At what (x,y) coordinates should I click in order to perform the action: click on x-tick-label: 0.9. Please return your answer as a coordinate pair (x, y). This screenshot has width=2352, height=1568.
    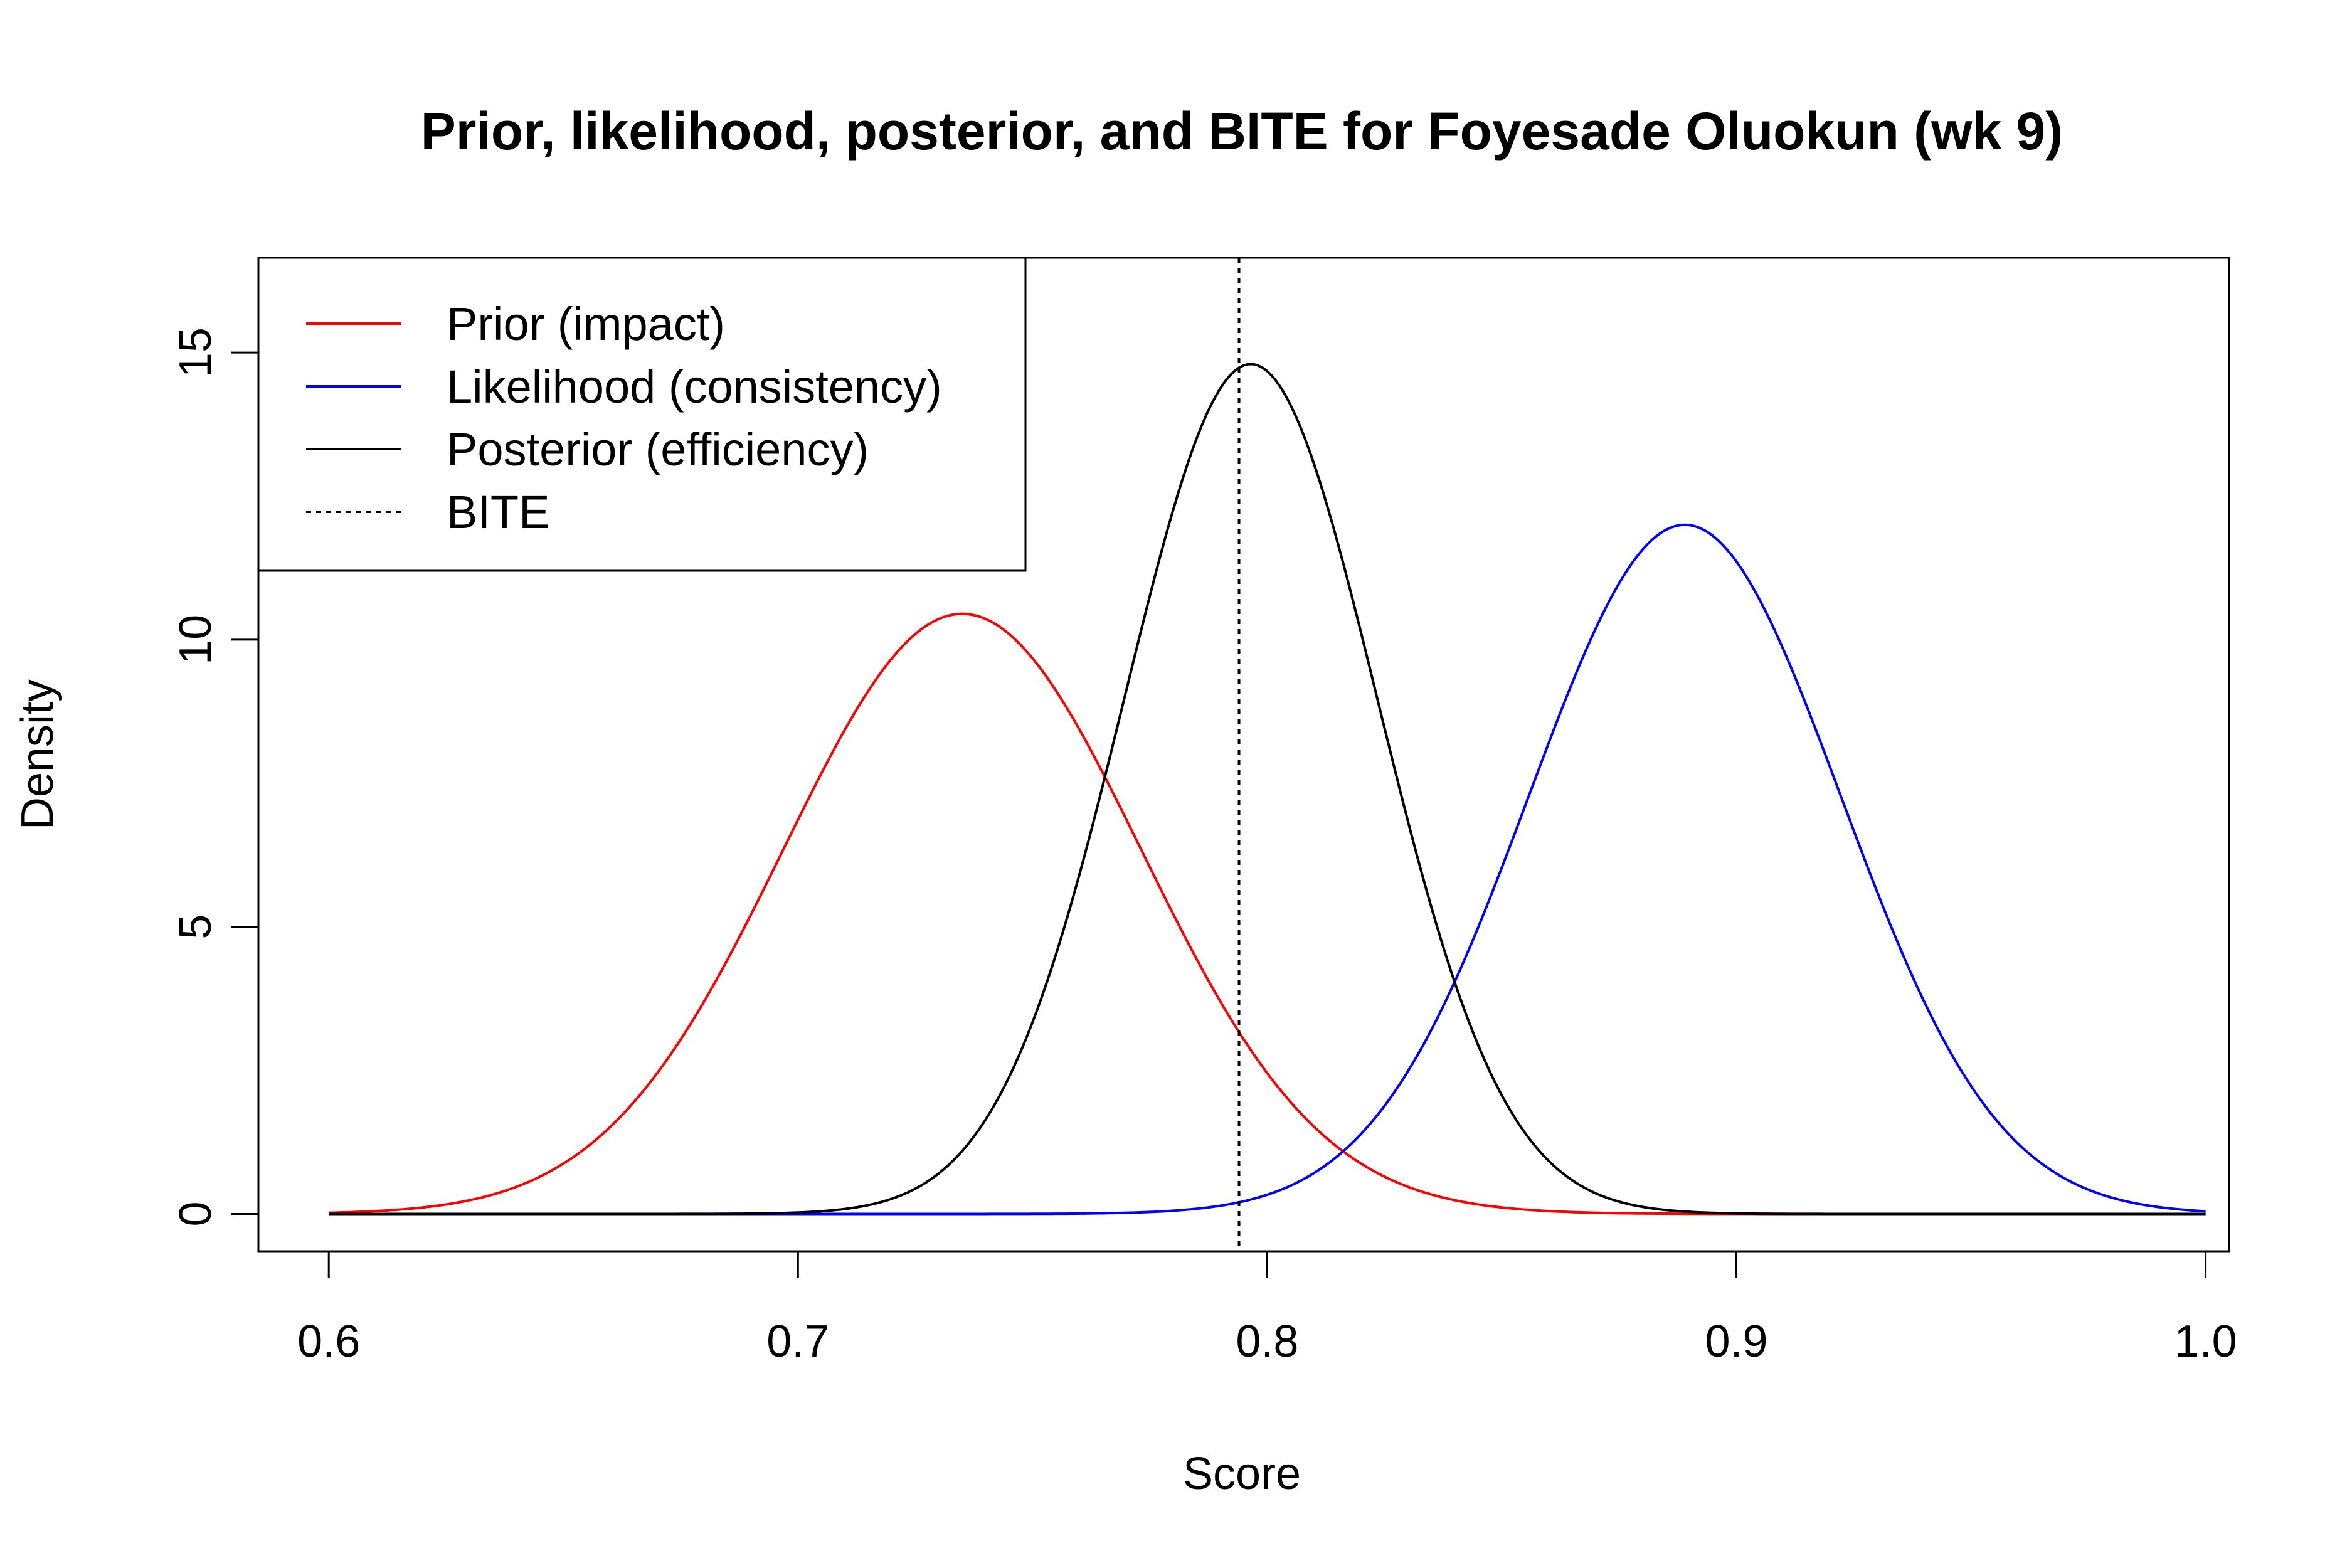
    Looking at the image, I should click on (1736, 1341).